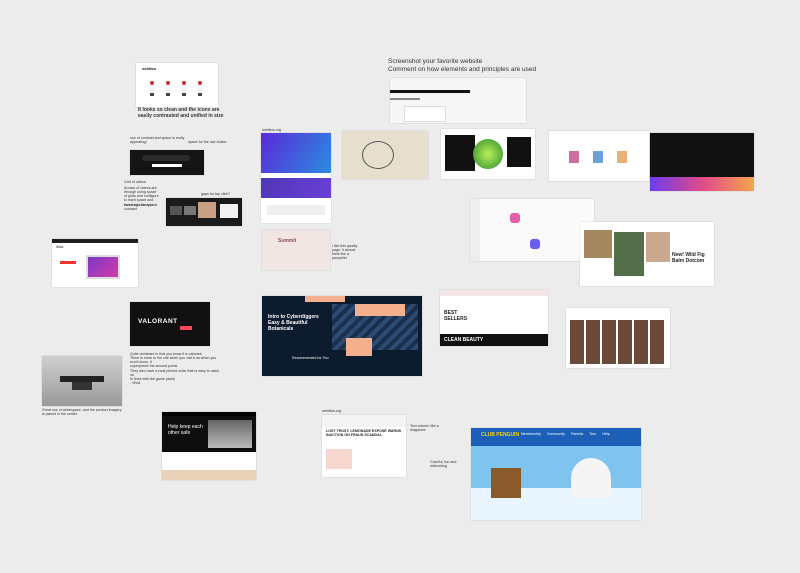  Describe the element at coordinates (532, 230) in the screenshot. I see `dashboard-screenshot` at that location.